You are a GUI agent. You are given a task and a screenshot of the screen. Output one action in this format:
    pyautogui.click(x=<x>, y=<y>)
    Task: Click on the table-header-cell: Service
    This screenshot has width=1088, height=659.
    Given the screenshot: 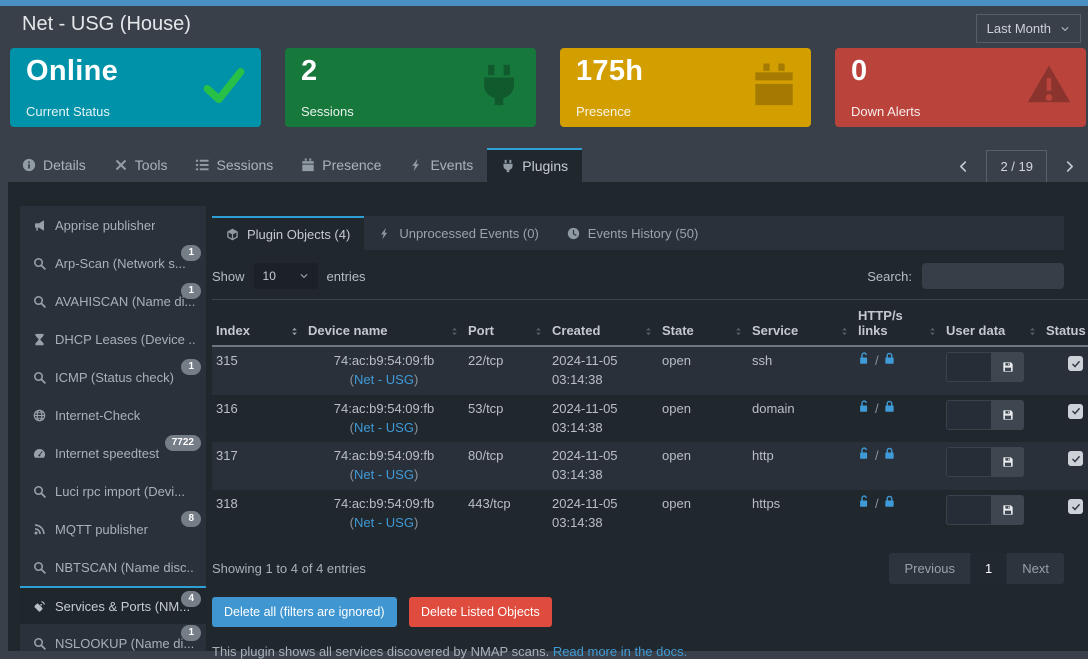 What is the action you would take?
    pyautogui.click(x=801, y=323)
    